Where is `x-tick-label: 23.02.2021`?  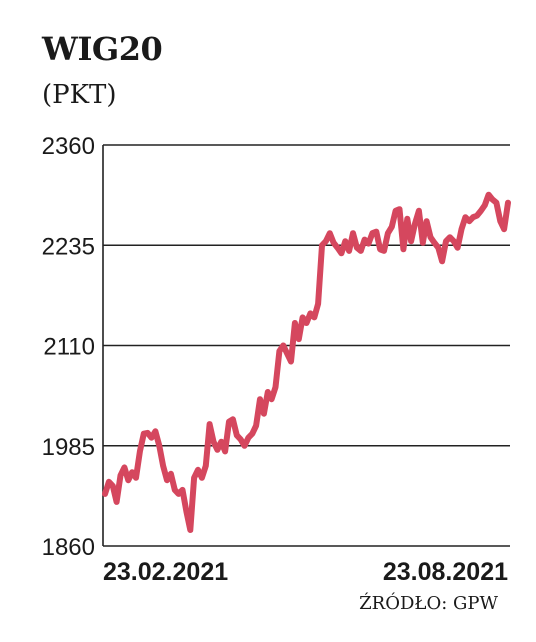 x-tick-label: 23.02.2021 is located at coordinates (165, 572).